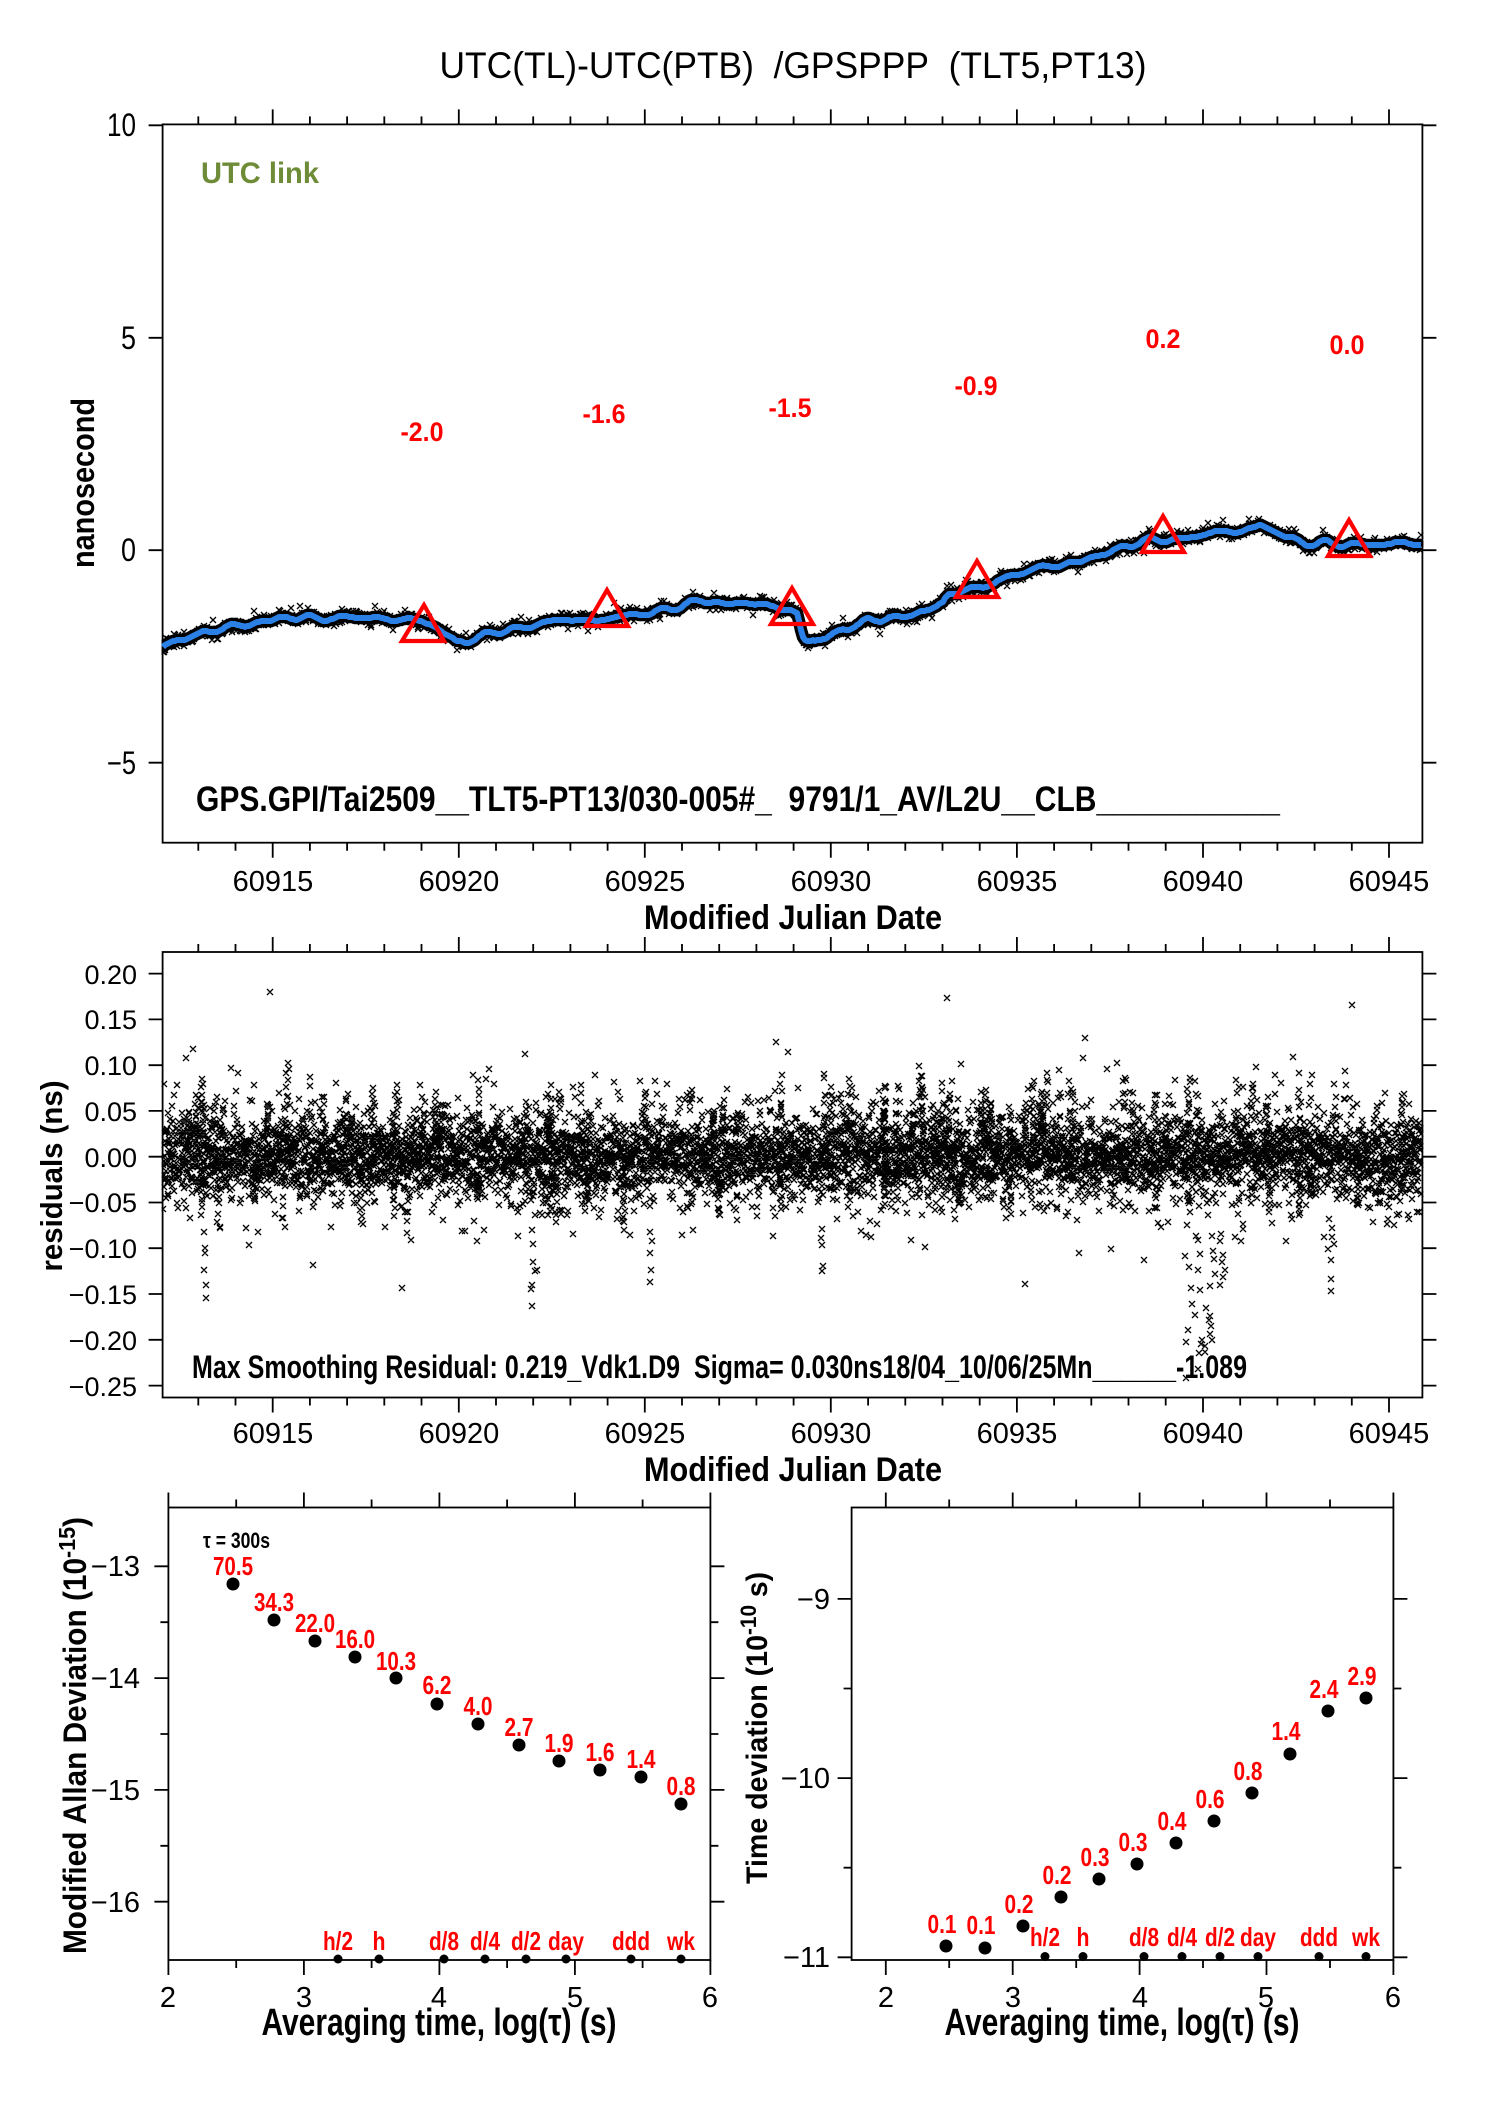 Image resolution: width=1488 pixels, height=2105 pixels. Describe the element at coordinates (793, 65) in the screenshot. I see `svg-text:UTC(TL)-UTC(PTB) /GPSPPP (TL: UTC(TL)-UTC(PTB) /GPSPPP (TLT5,PT13)` at that location.